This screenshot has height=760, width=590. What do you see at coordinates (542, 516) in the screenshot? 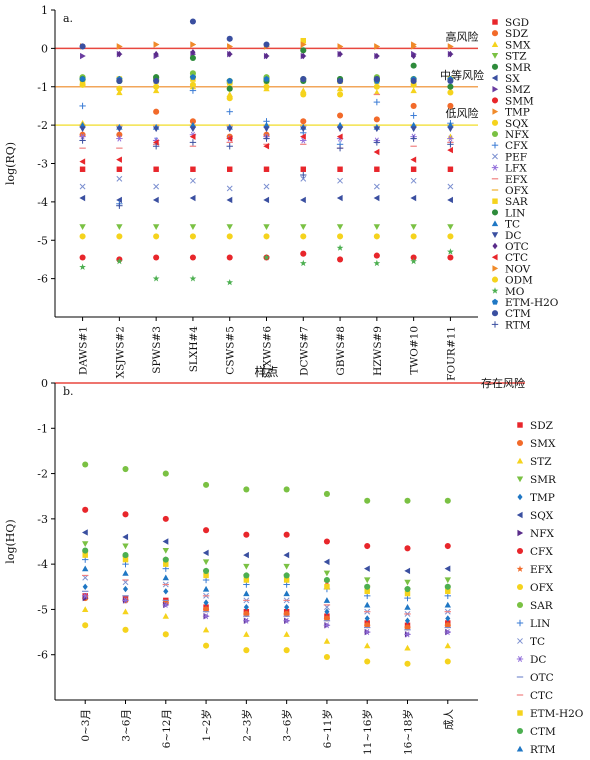
I see `legend-label: SQX` at bounding box center [542, 516].